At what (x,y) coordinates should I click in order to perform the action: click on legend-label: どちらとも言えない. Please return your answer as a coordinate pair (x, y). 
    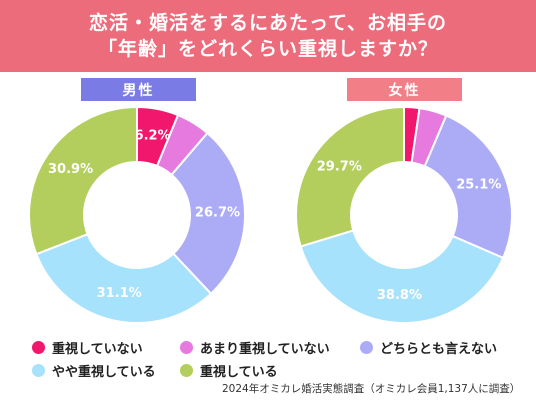
    Looking at the image, I should click on (439, 349).